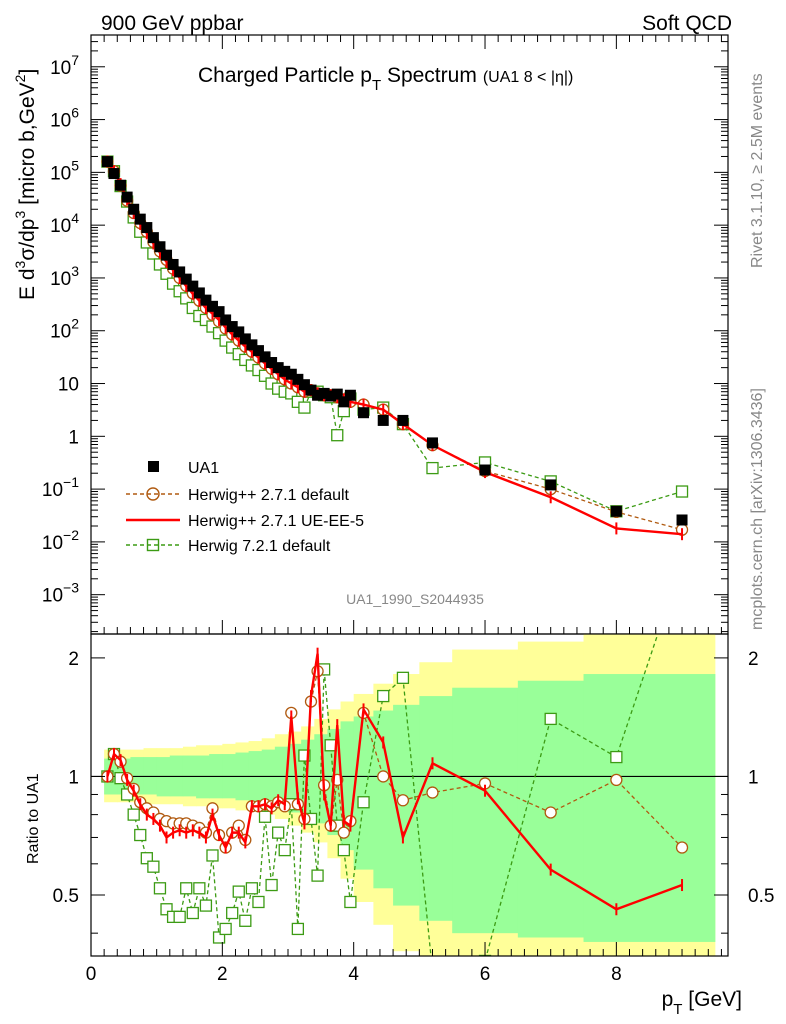 The image size is (786, 1024). Describe the element at coordinates (677, 1009) in the screenshot. I see `x-label-subscript: T` at that location.